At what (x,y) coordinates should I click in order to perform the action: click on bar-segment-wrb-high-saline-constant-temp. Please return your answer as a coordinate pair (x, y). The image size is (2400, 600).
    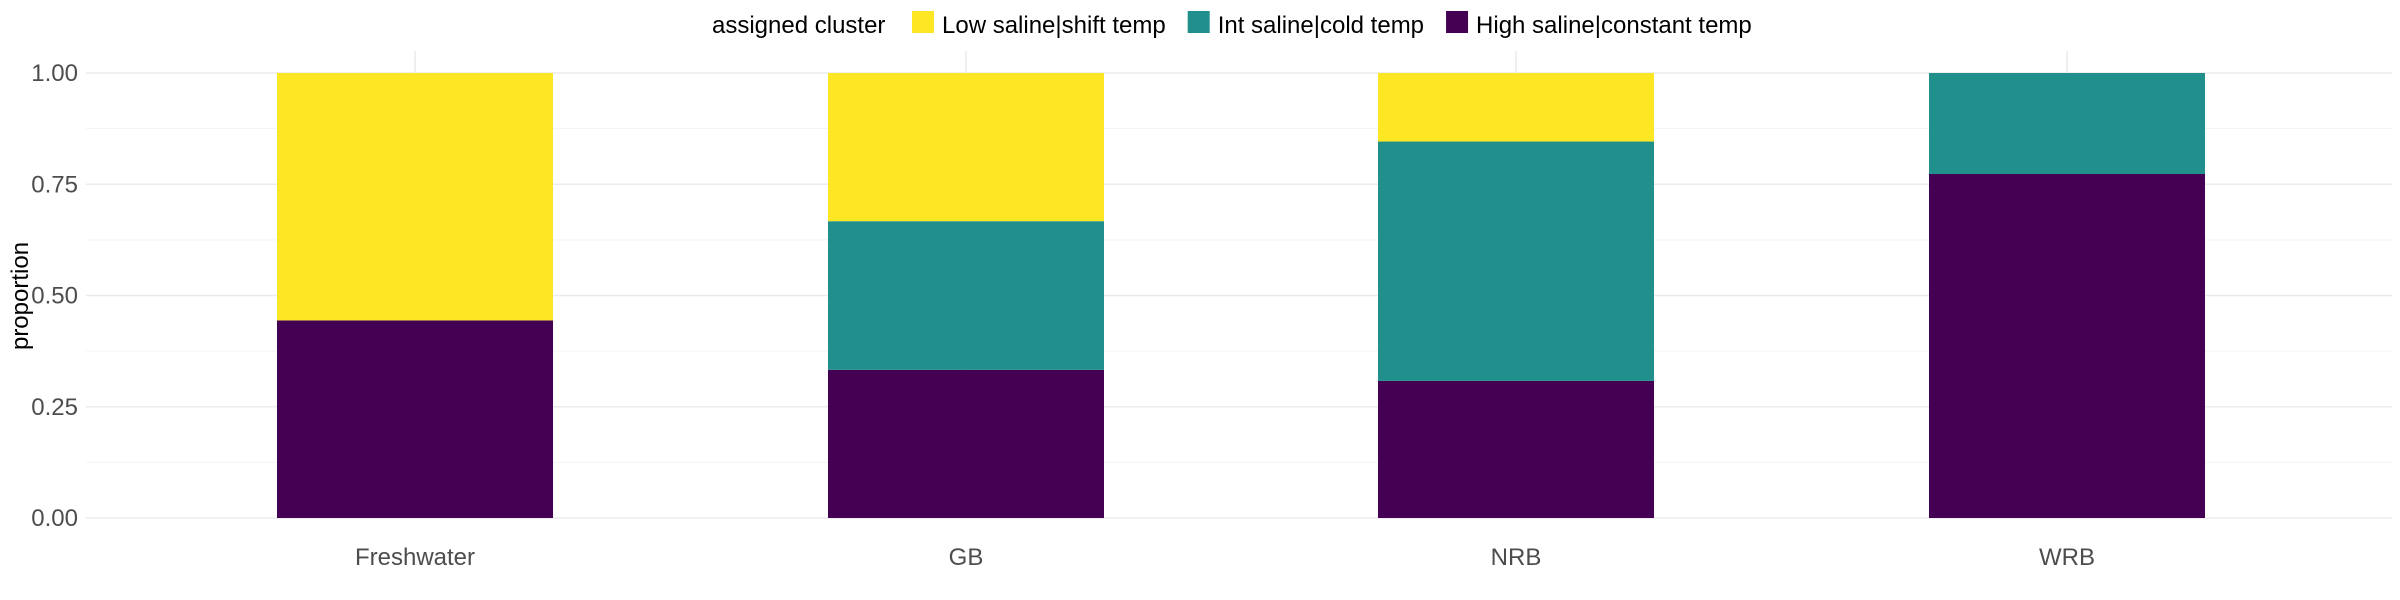
    Looking at the image, I should click on (2067, 346).